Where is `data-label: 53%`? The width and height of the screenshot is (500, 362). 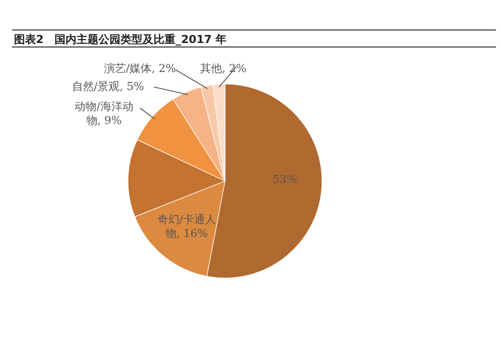 data-label: 53% is located at coordinates (285, 179).